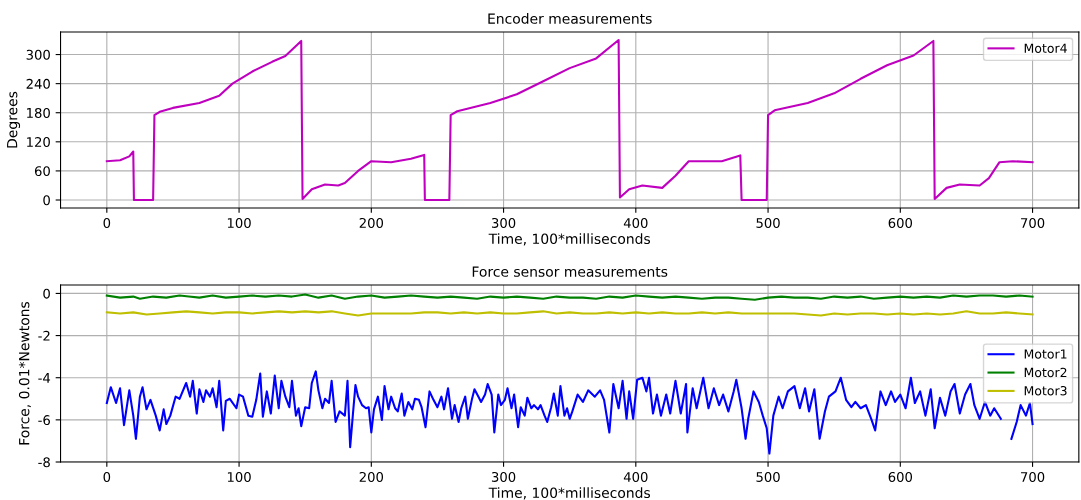 The height and width of the screenshot is (500, 1081). What do you see at coordinates (14, 119) in the screenshot?
I see `y-axis-title: Degrees` at bounding box center [14, 119].